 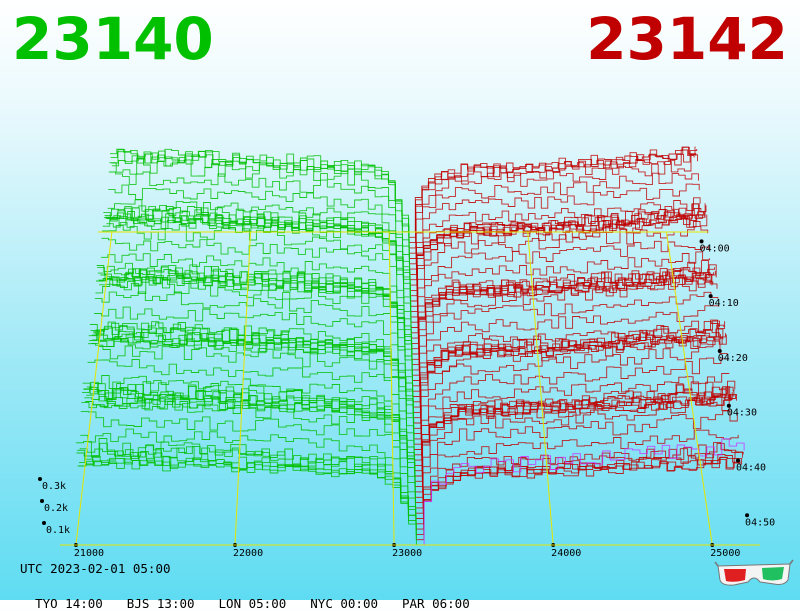 What do you see at coordinates (407, 553) in the screenshot?
I see `price-tick-label: 23000` at bounding box center [407, 553].